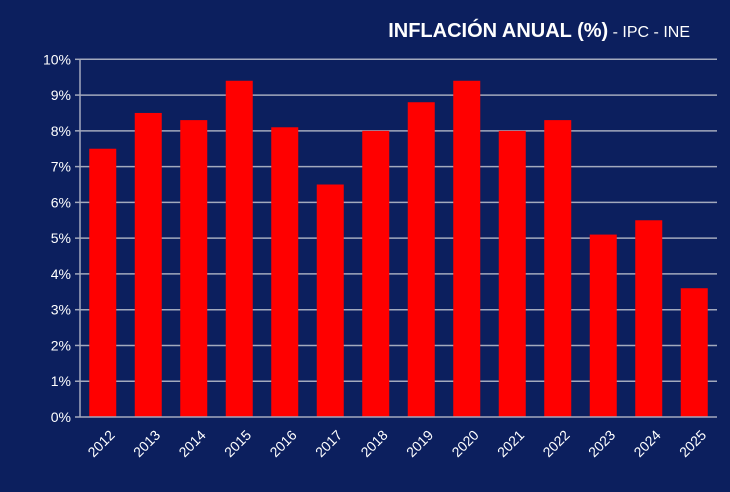 The height and width of the screenshot is (492, 730). What do you see at coordinates (692, 443) in the screenshot?
I see `x-tick-label: 2025` at bounding box center [692, 443].